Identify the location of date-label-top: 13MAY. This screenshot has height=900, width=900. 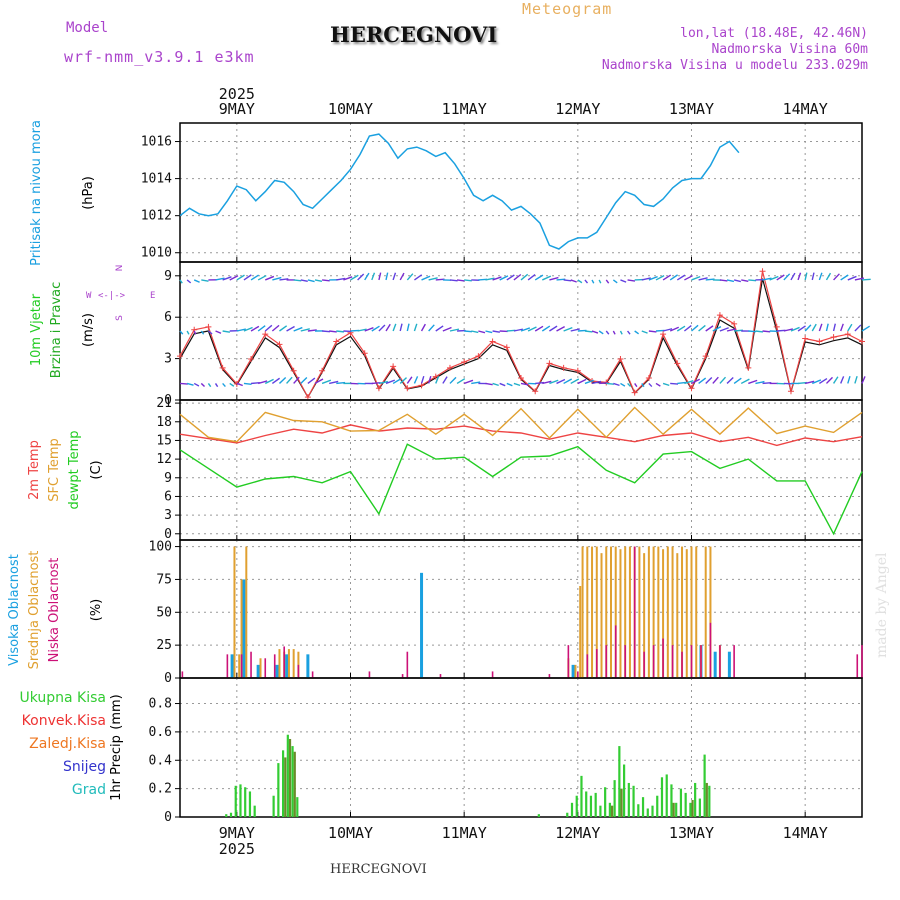
(691, 109).